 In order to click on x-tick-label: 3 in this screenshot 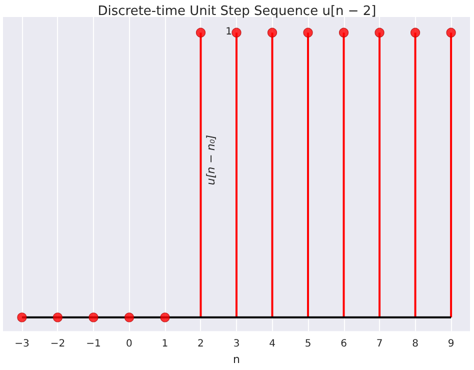, I will do `click(236, 344)`.